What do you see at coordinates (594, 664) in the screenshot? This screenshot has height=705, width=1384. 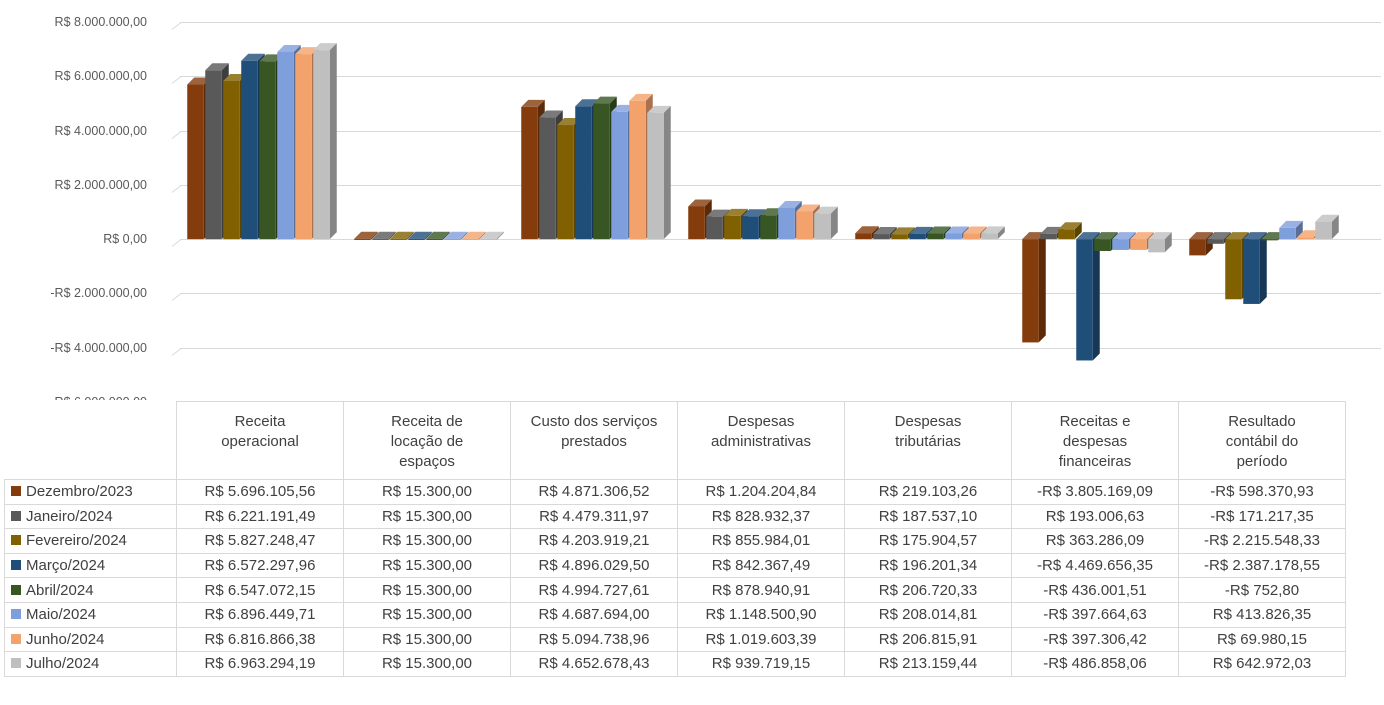 I see `data-label: R$ 4.652.678,43` at bounding box center [594, 664].